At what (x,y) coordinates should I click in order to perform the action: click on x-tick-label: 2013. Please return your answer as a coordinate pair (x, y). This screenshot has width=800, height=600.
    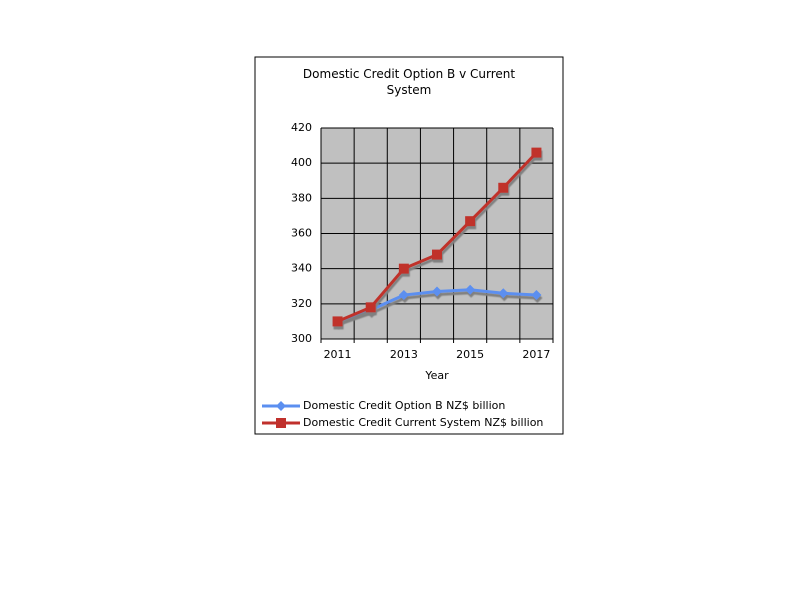
    Looking at the image, I should click on (404, 354).